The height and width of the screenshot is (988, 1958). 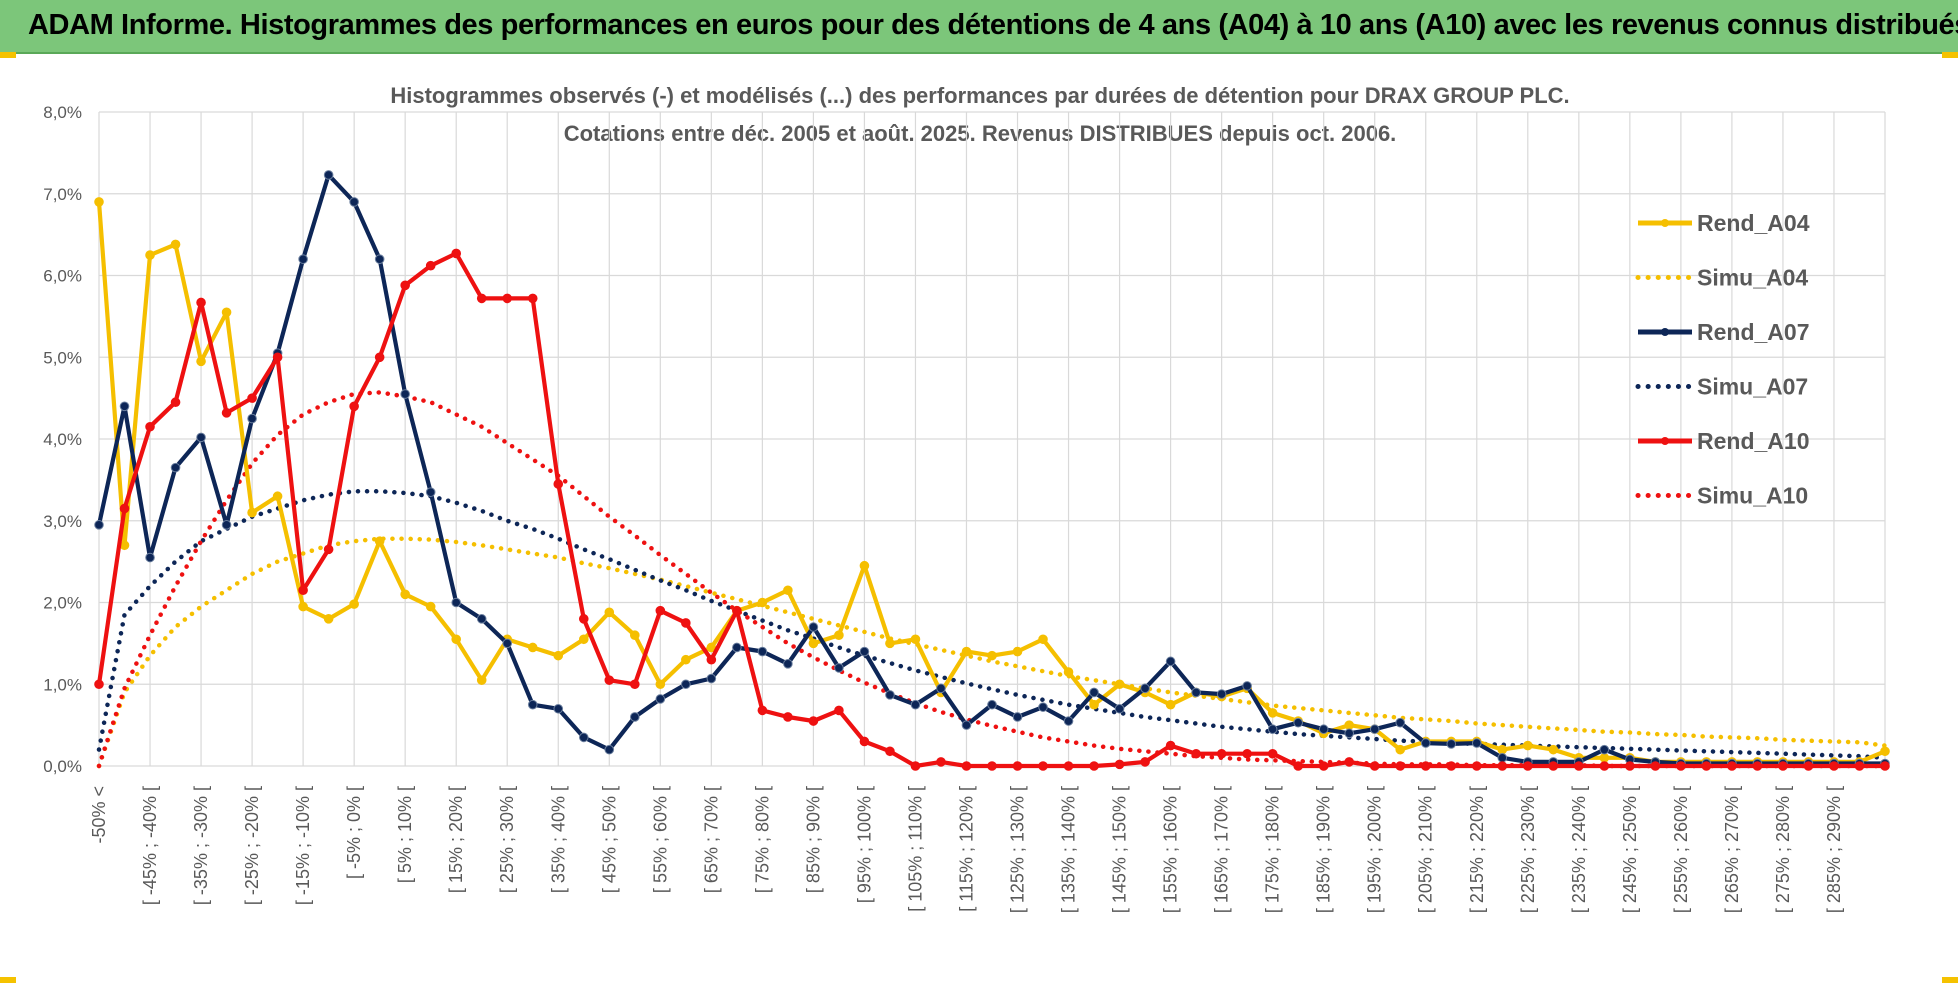 What do you see at coordinates (62, 684) in the screenshot?
I see `y-tick-label: 1,0%` at bounding box center [62, 684].